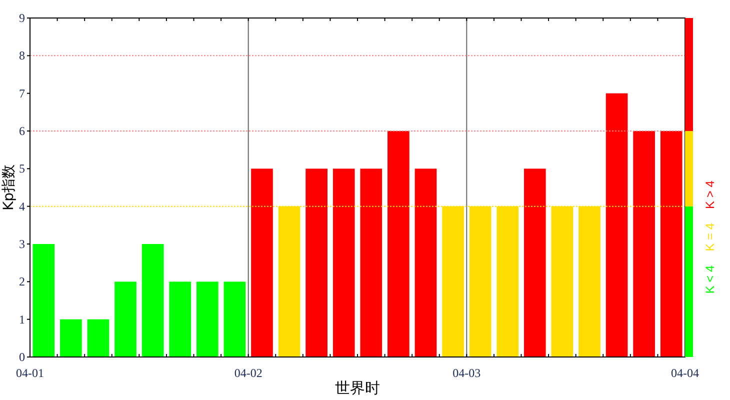 The image size is (730, 400). I want to click on y-tick-label: 3, so click(22, 244).